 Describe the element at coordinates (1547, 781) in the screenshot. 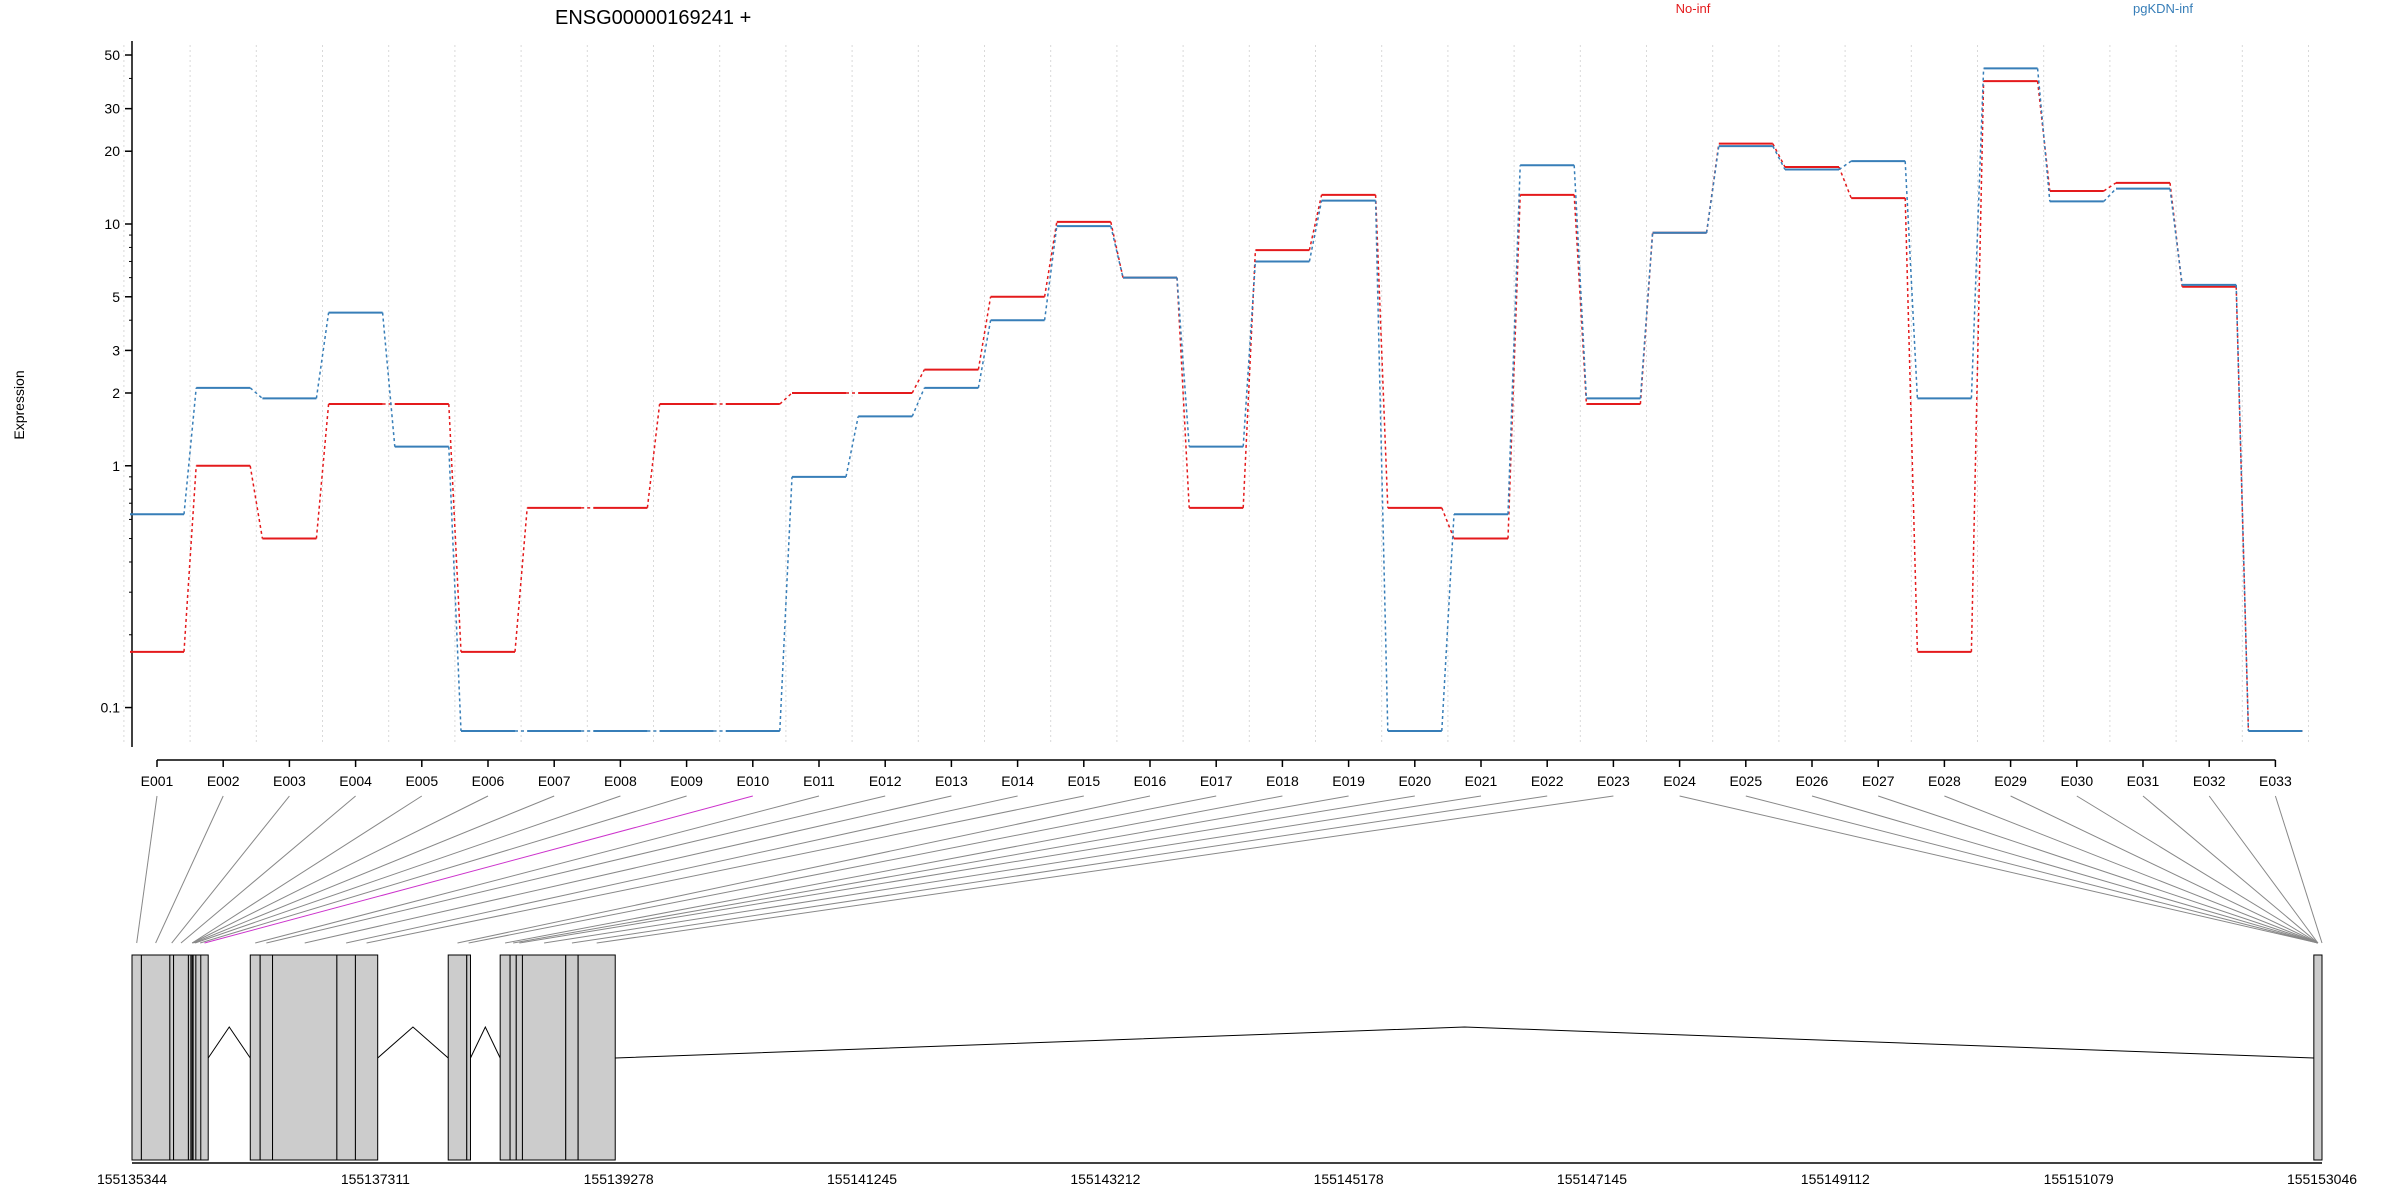

I see `x-tick-label: E022` at that location.